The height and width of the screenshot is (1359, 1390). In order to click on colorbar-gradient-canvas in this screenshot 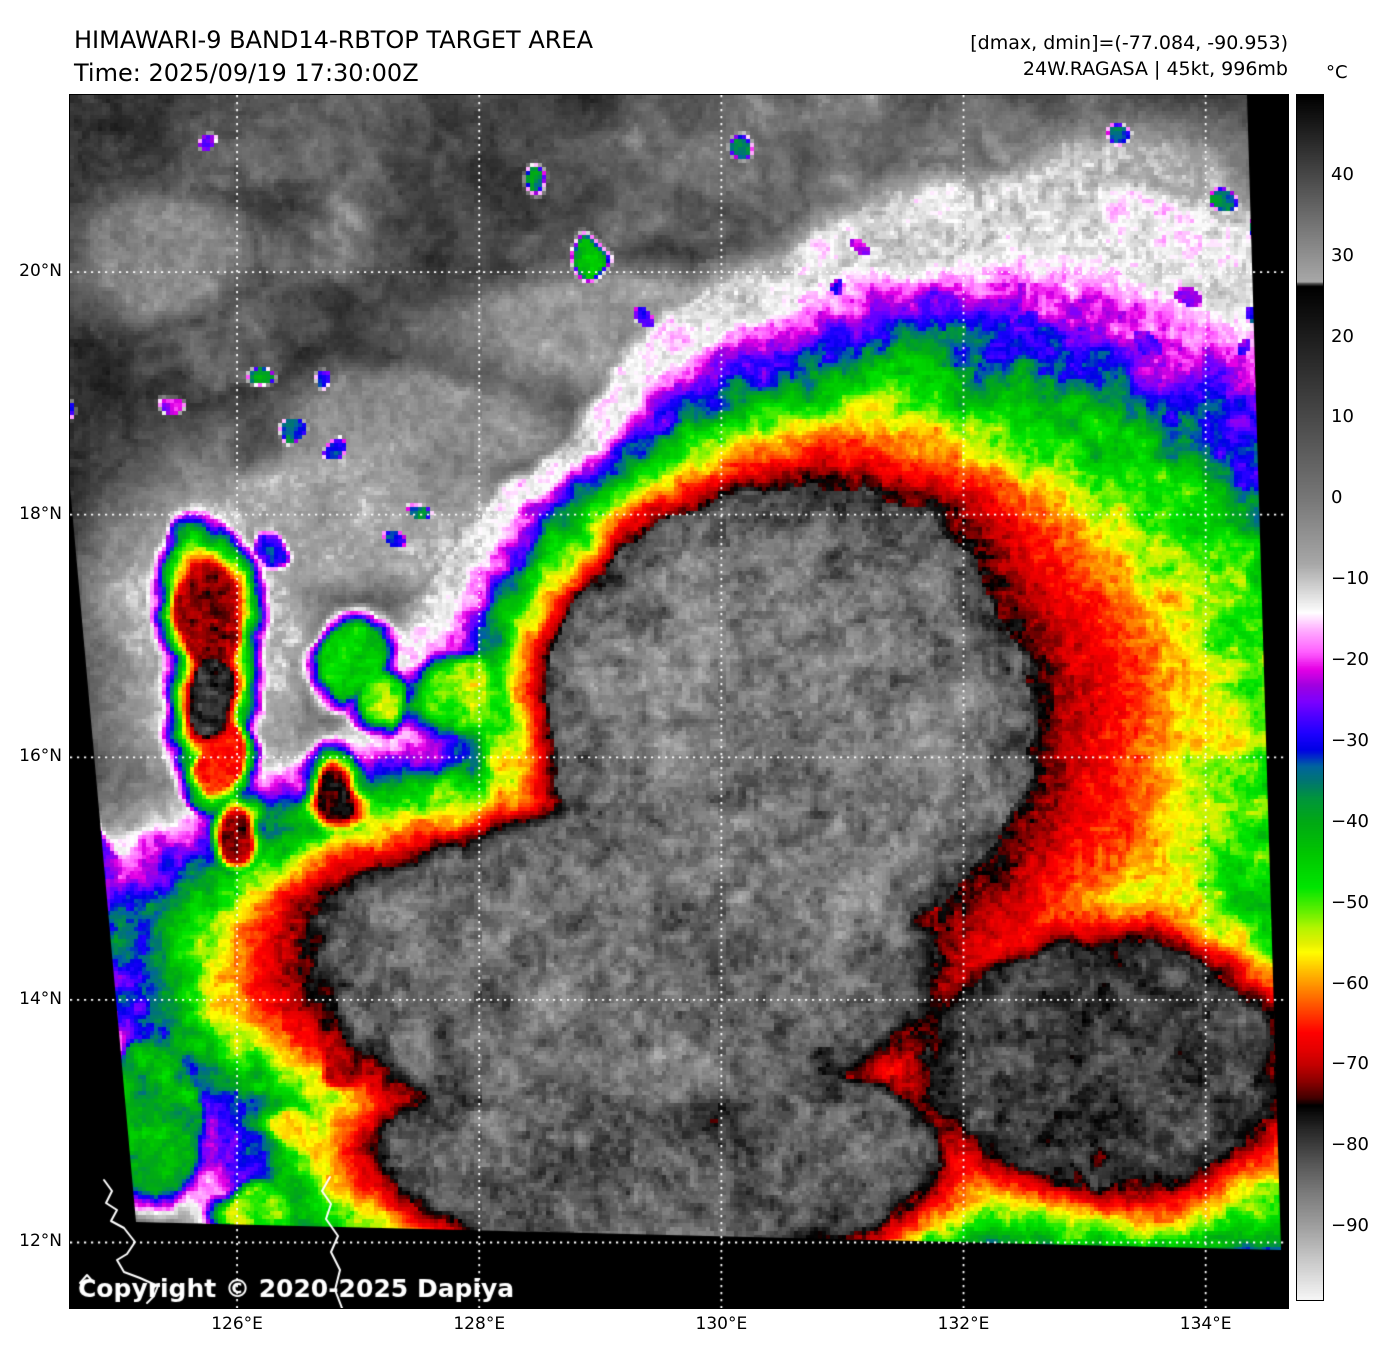, I will do `click(1310, 697)`.